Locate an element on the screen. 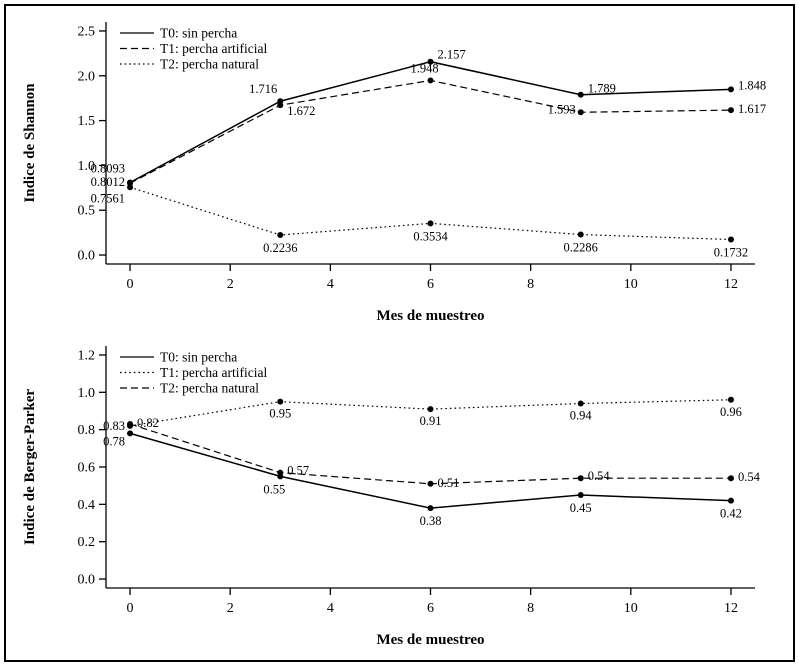 The width and height of the screenshot is (799, 666). data-point-label: 1.848 is located at coordinates (752, 85).